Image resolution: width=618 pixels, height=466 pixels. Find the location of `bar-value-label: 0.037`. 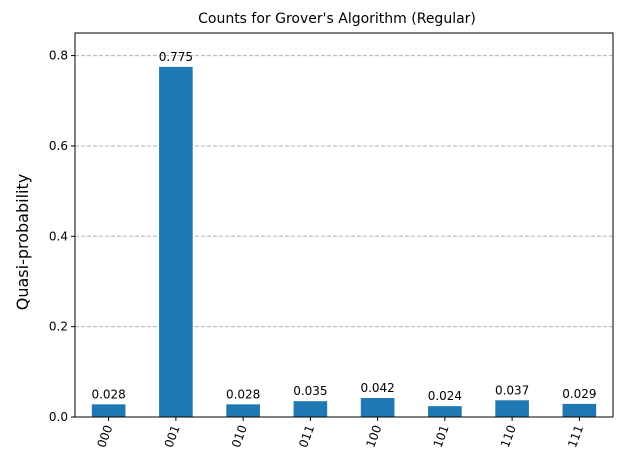

bar-value-label: 0.037 is located at coordinates (512, 390).